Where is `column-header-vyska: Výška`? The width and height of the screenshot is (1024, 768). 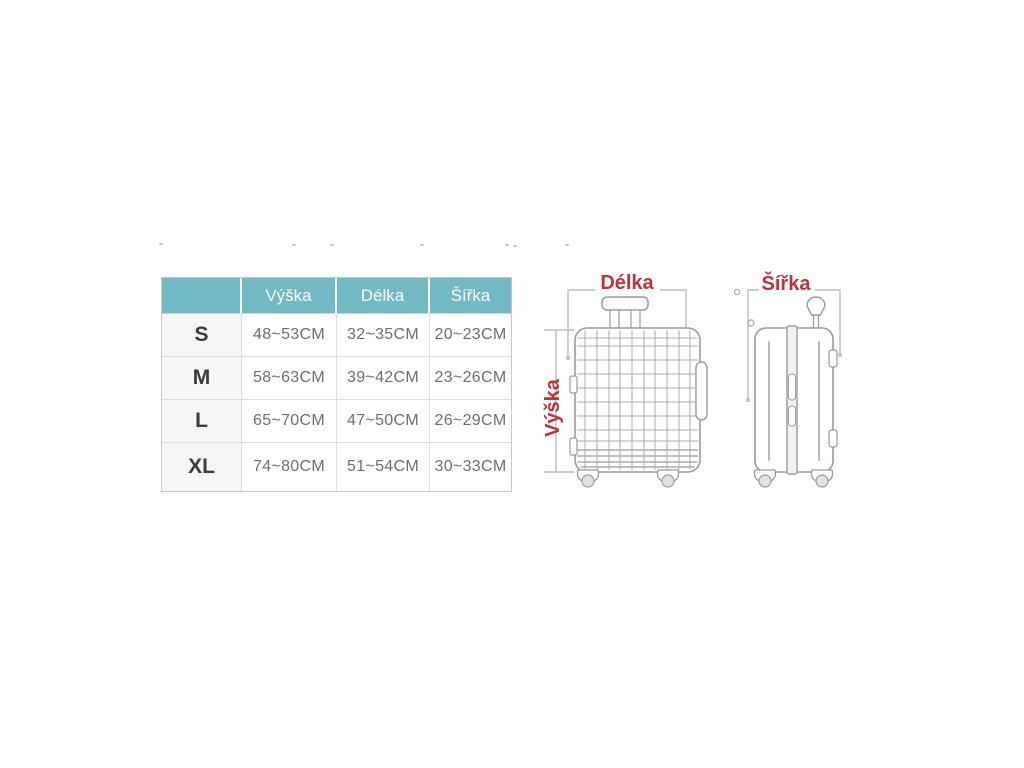
column-header-vyska: Výška is located at coordinates (289, 296).